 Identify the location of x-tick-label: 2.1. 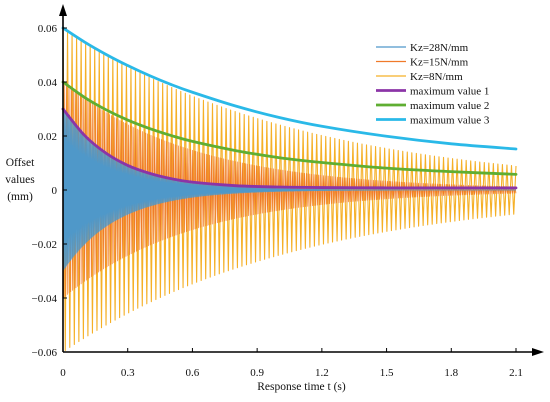
(516, 373).